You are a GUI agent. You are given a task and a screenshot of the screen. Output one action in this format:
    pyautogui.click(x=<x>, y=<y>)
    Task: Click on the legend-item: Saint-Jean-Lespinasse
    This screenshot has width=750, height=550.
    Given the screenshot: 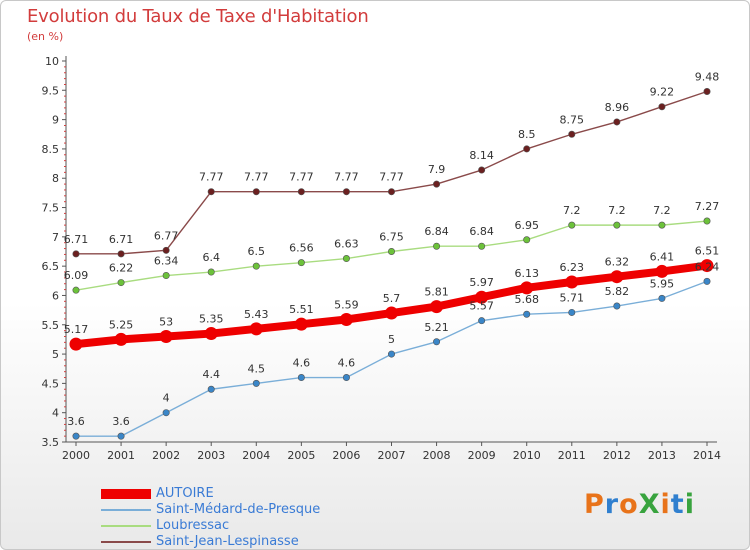 What is the action you would take?
    pyautogui.click(x=231, y=541)
    